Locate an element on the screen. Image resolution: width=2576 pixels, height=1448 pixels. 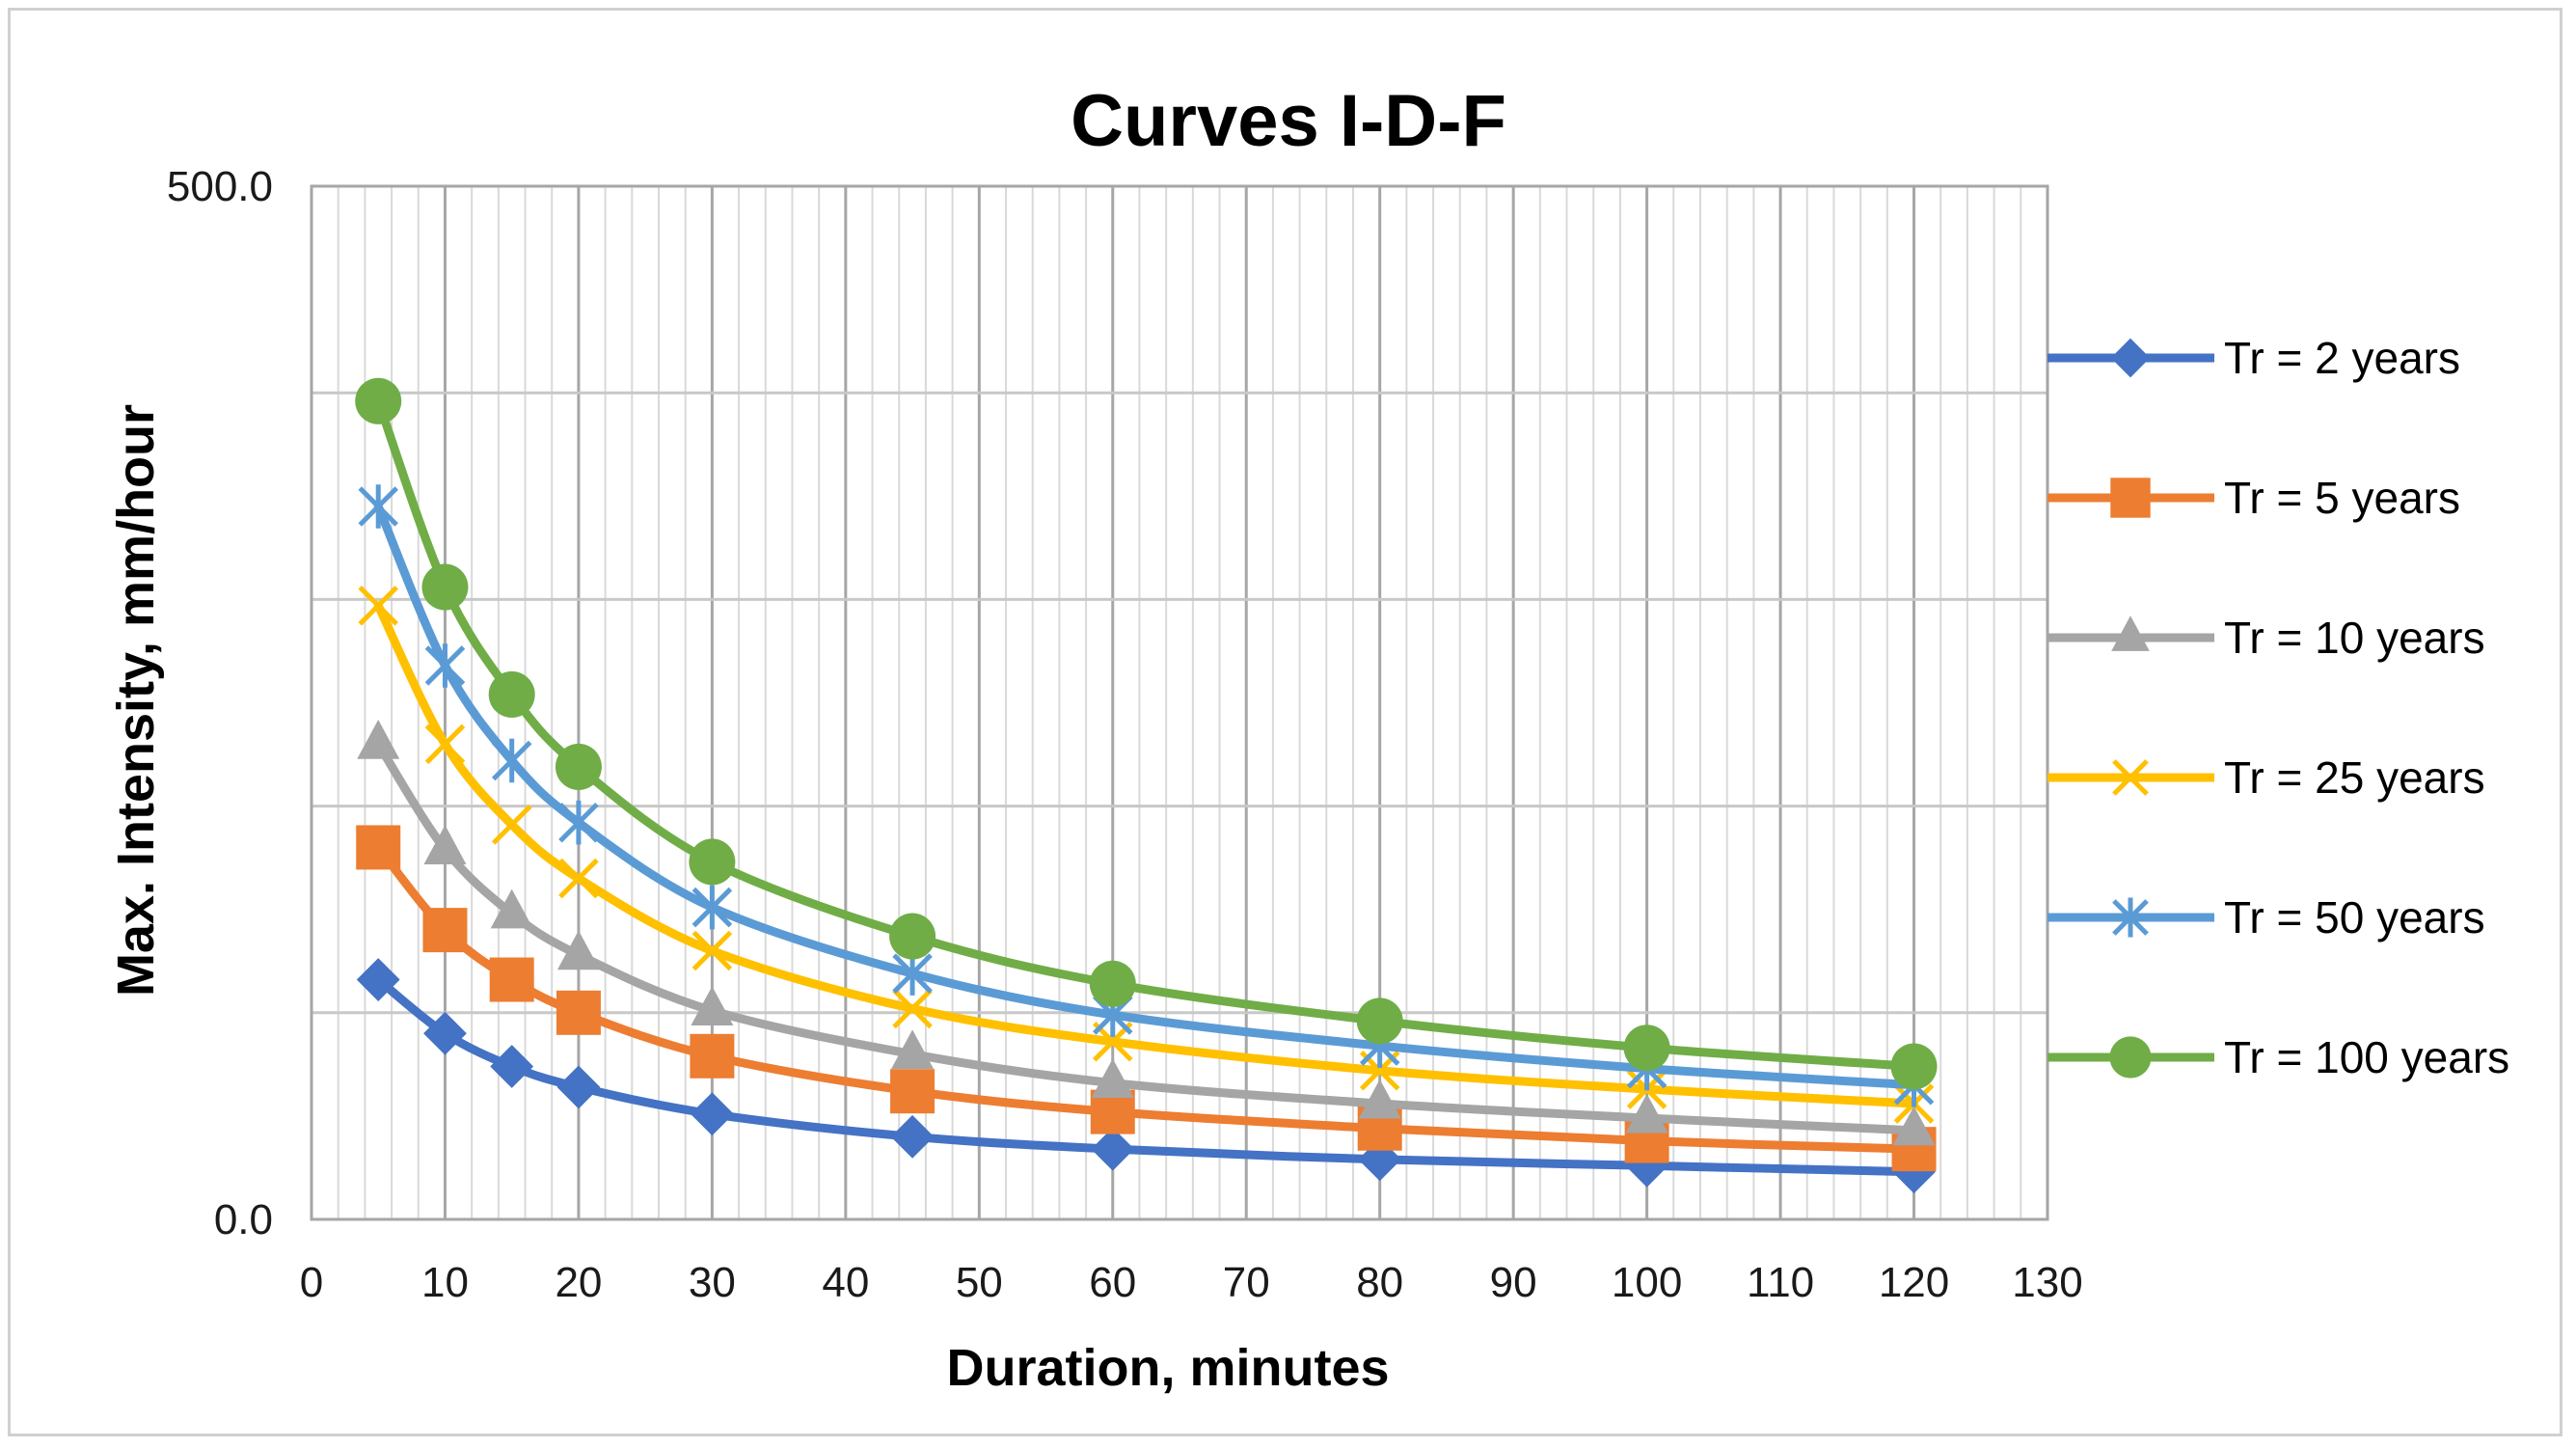
legend-entry: Tr = 25 years is located at coordinates (2266, 777).